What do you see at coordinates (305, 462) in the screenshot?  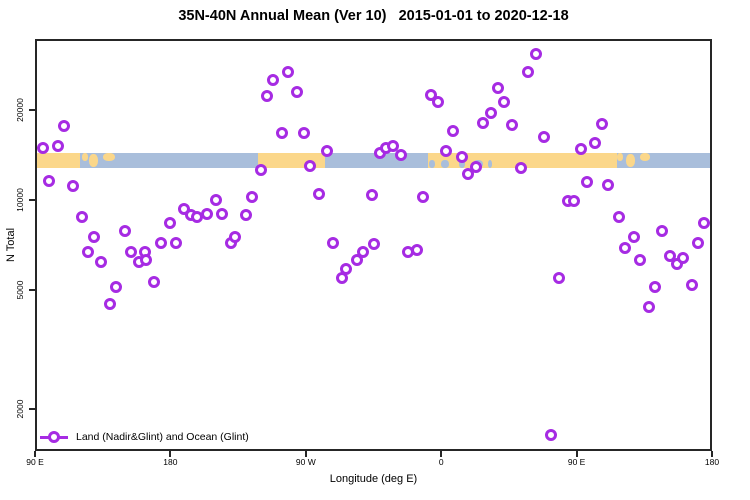 I see `x-tick-label: 90 W` at bounding box center [305, 462].